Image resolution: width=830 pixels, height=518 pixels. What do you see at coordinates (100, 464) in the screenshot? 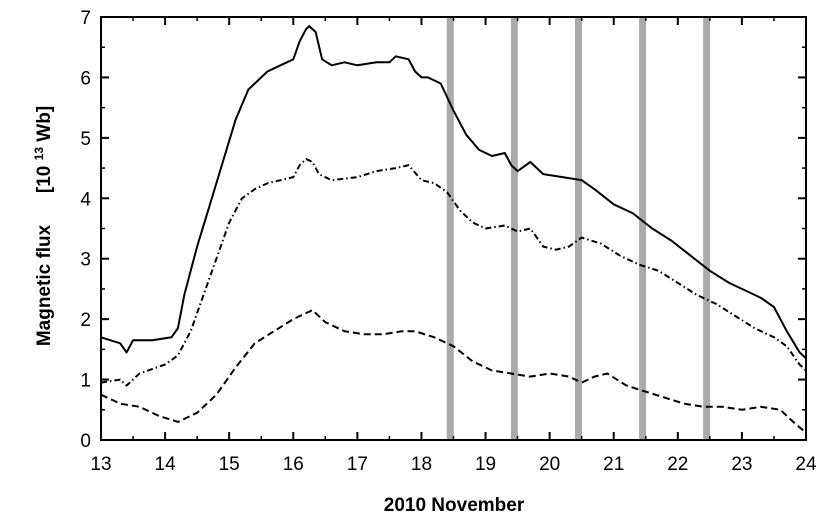
I see `x-tick-label-13: 13` at bounding box center [100, 464].